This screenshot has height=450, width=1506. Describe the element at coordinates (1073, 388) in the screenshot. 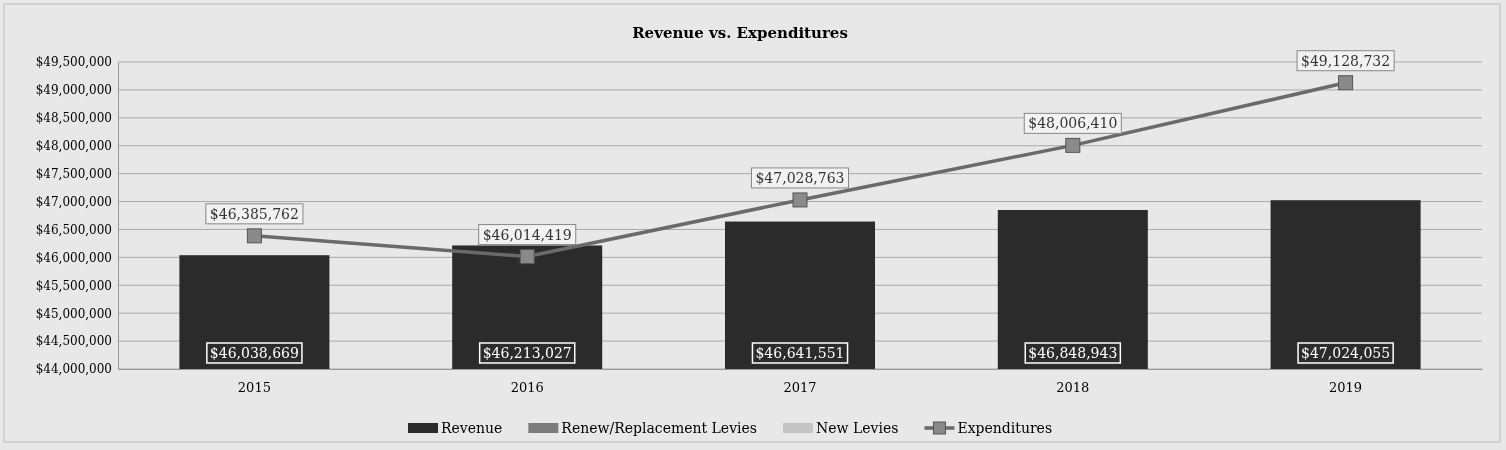

I see `x-tick-label: 2018` at that location.